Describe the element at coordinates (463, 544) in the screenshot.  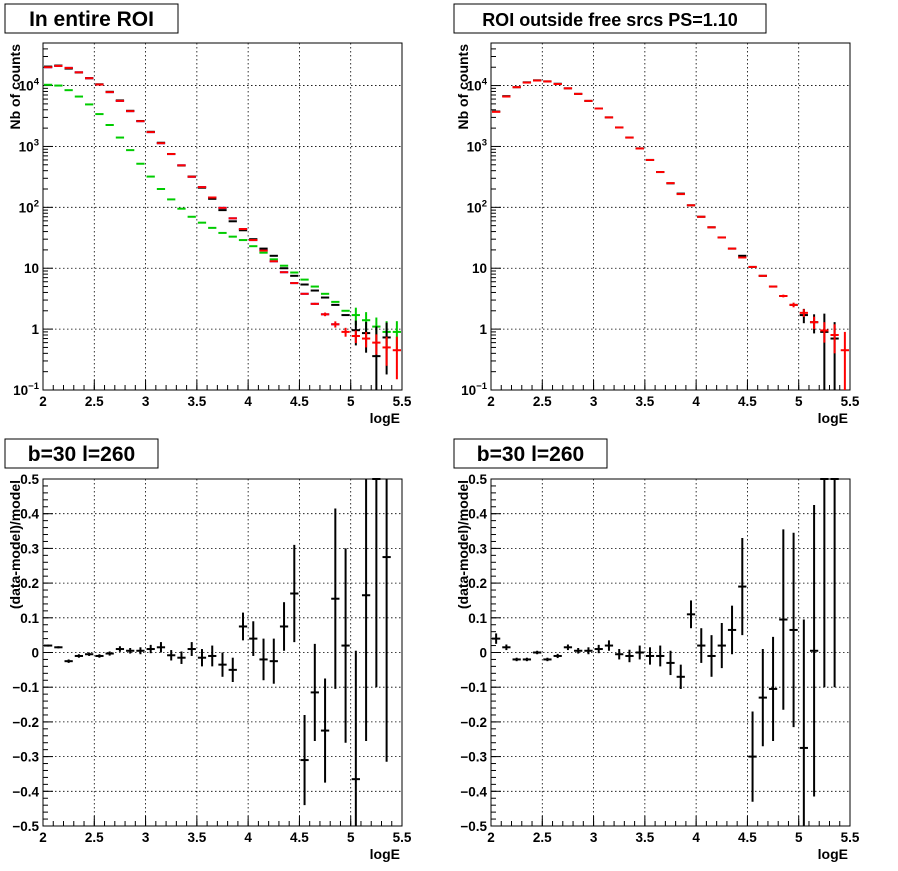
I see `y-axis-title: (data-model)/model` at that location.